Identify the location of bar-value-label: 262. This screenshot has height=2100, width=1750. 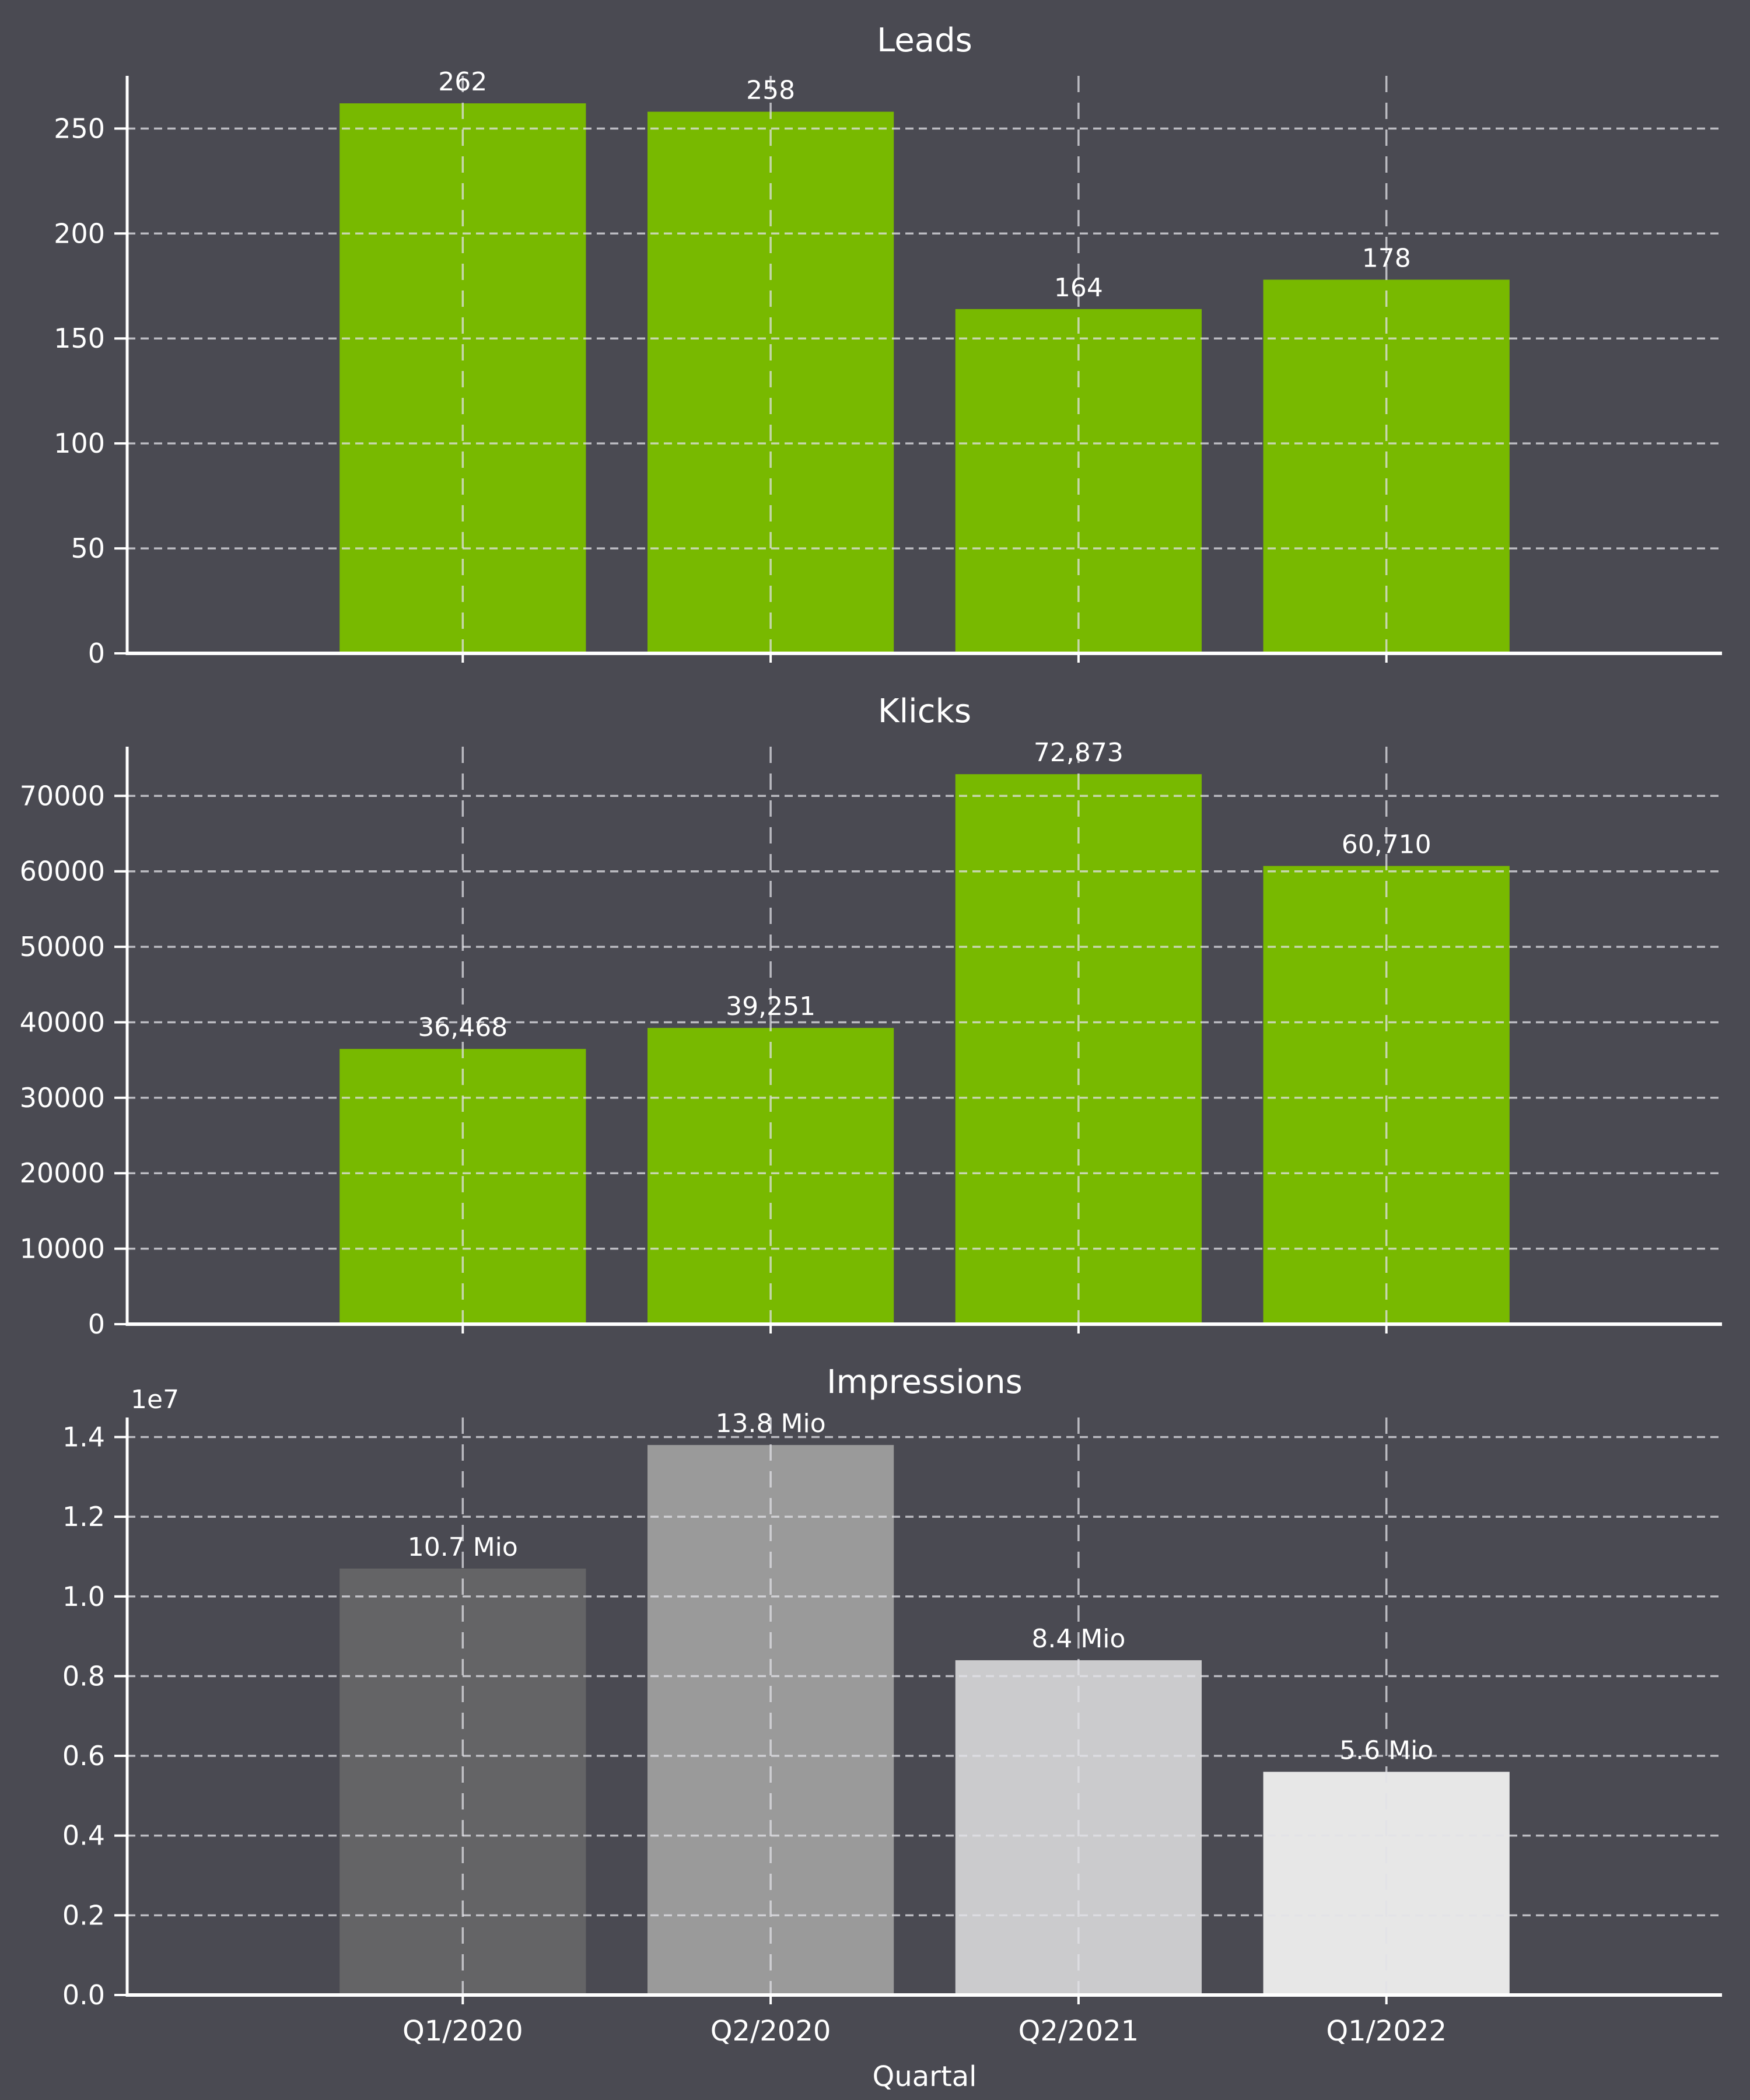
(462, 82).